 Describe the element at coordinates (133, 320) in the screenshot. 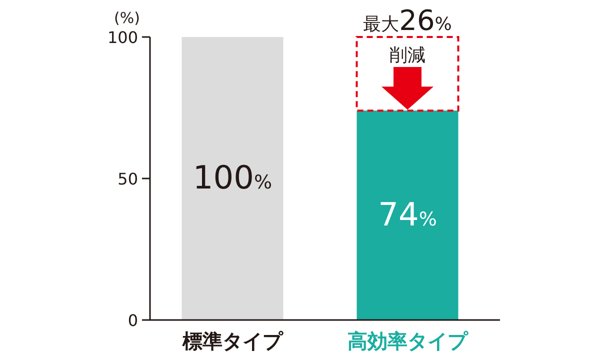

I see `y-tick-label: 0` at that location.